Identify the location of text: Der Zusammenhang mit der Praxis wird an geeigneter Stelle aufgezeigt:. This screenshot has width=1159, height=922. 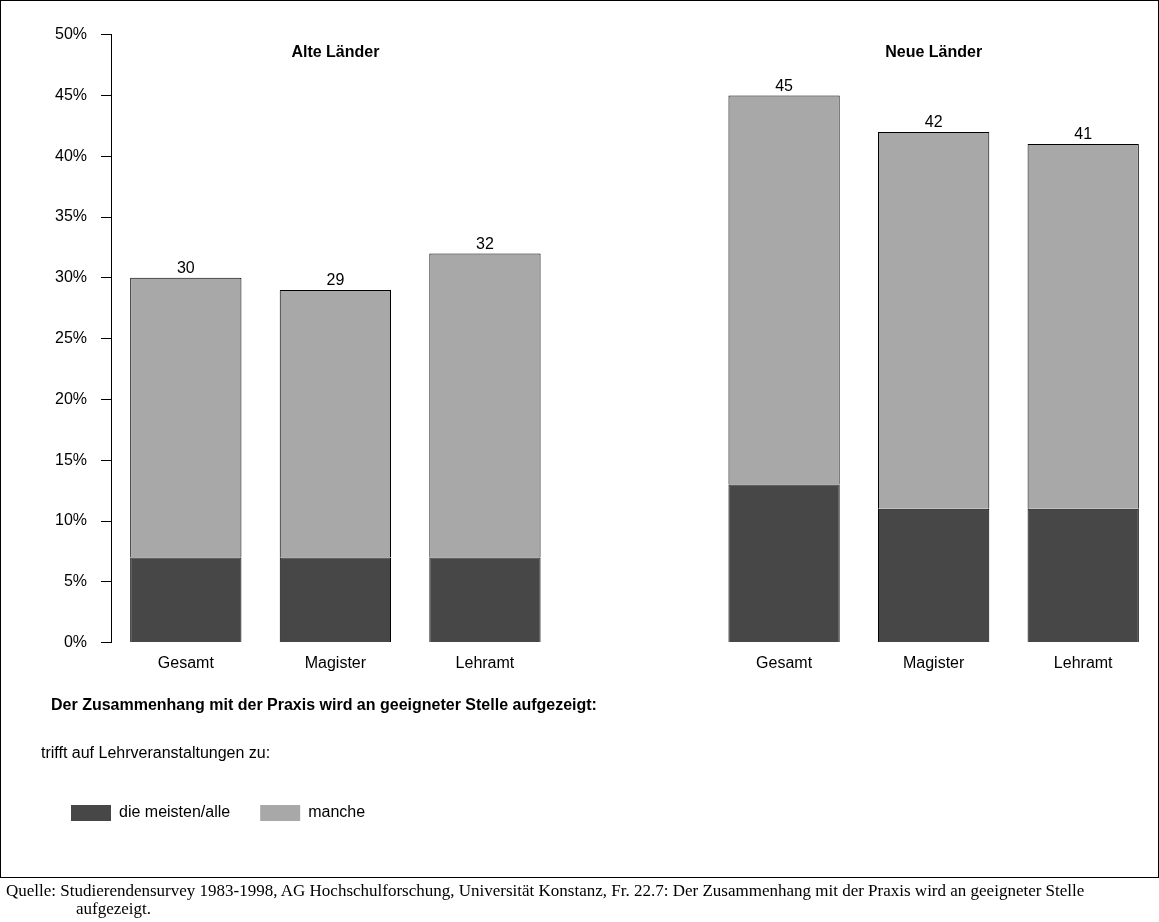
(324, 705).